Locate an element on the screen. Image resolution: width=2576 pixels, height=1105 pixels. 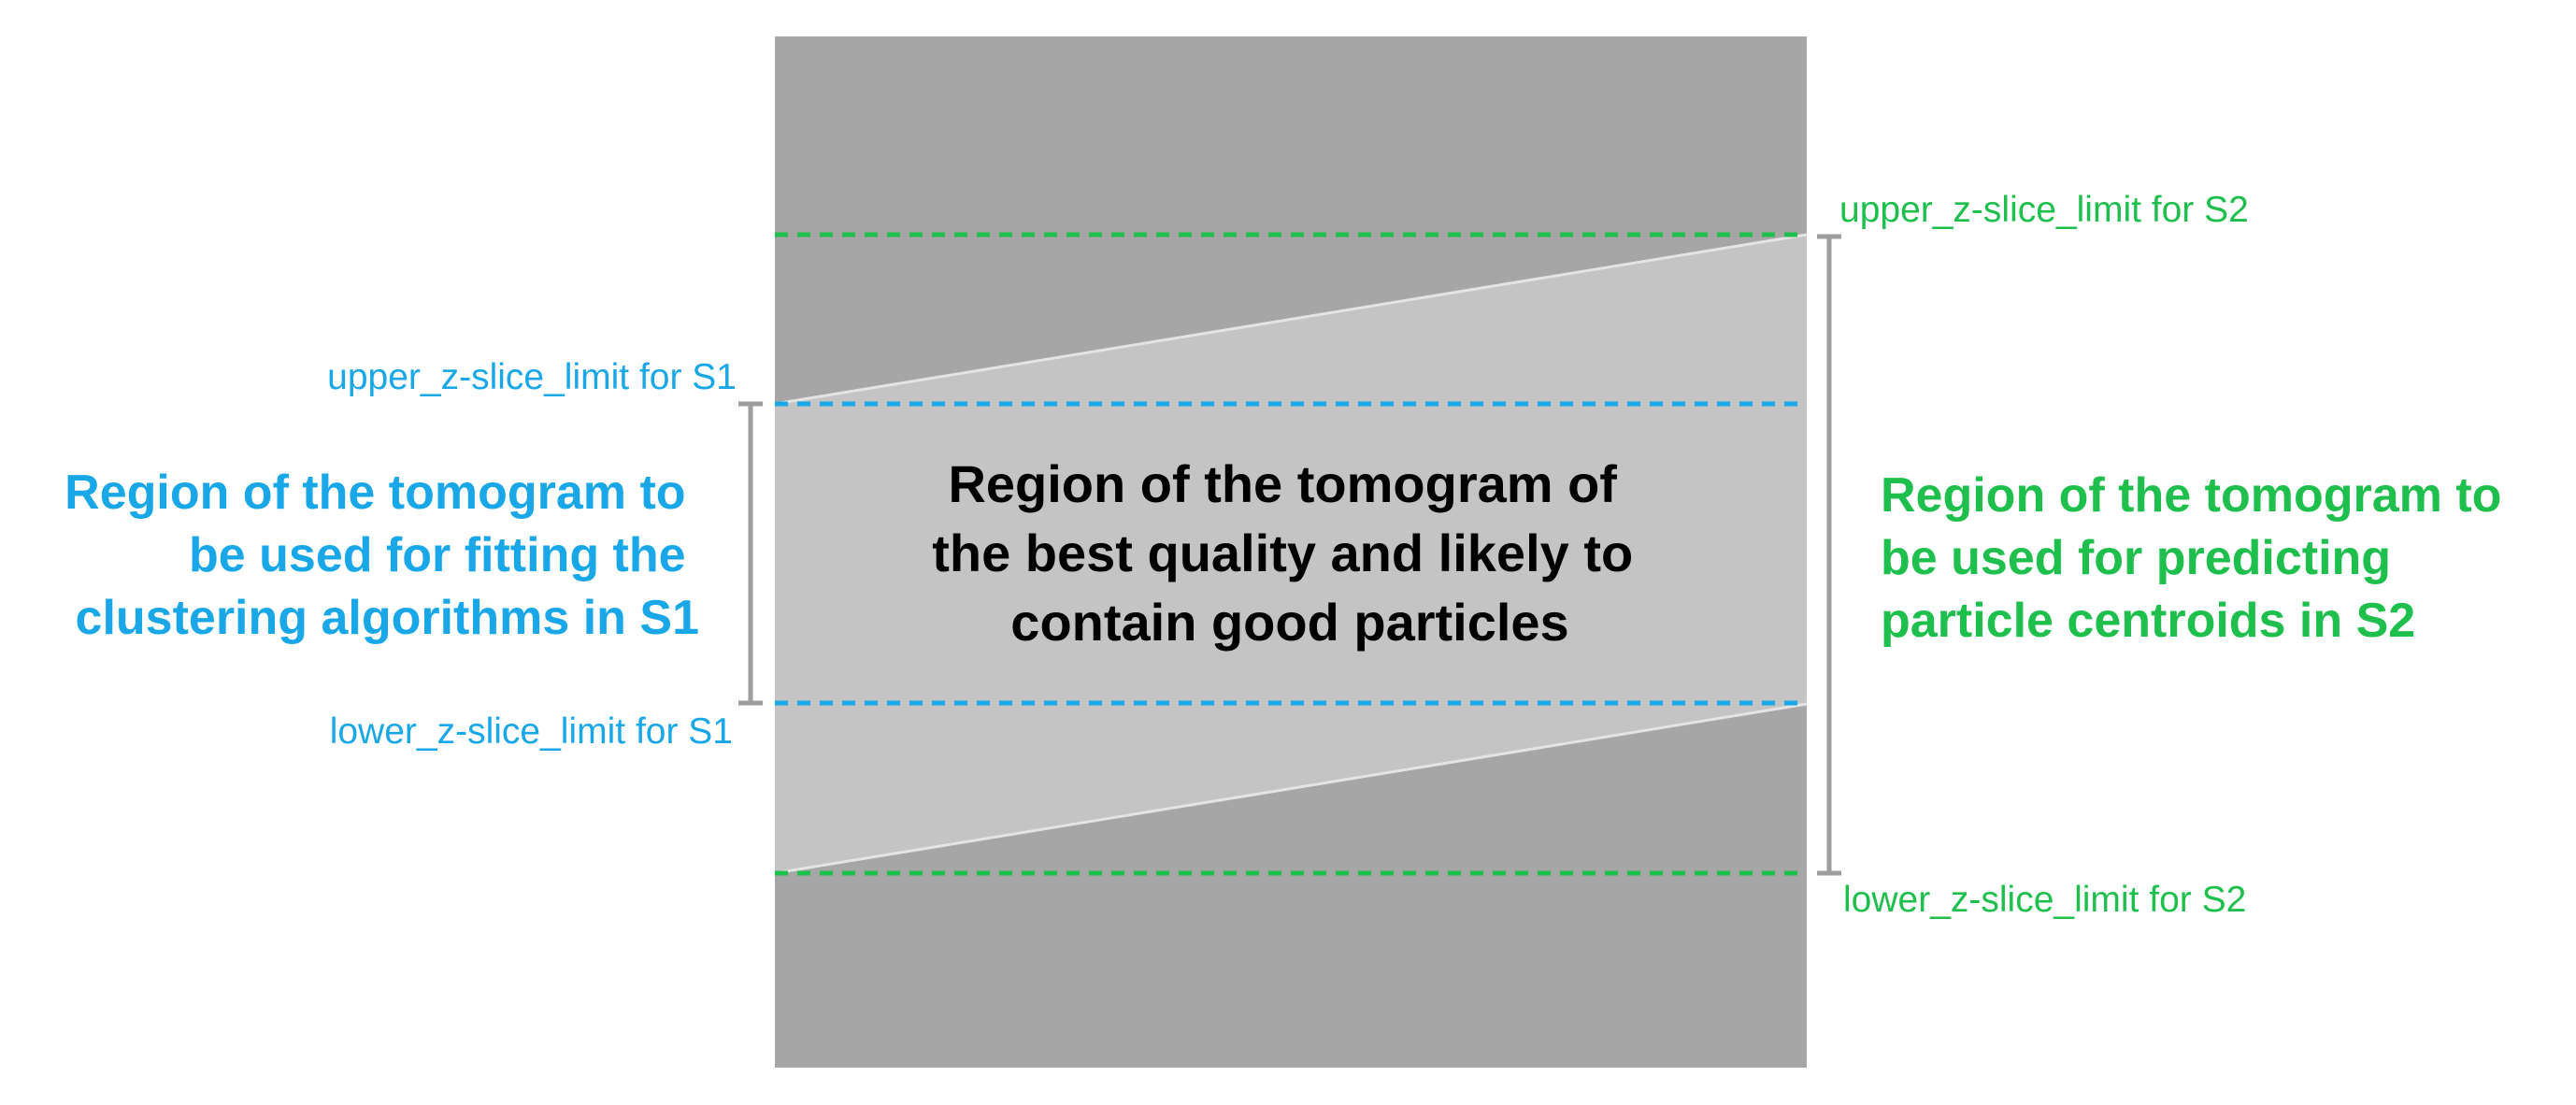
best-quality-region-lower-edge is located at coordinates (1291, 788).